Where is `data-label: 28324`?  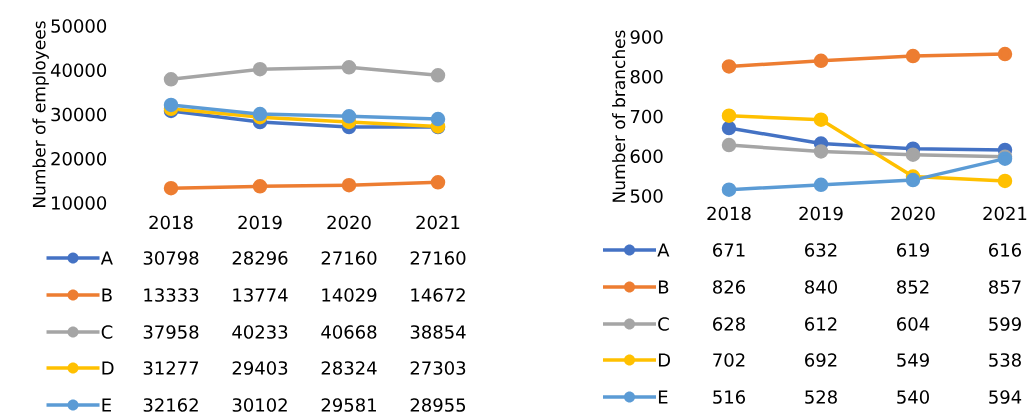
data-label: 28324 is located at coordinates (349, 368).